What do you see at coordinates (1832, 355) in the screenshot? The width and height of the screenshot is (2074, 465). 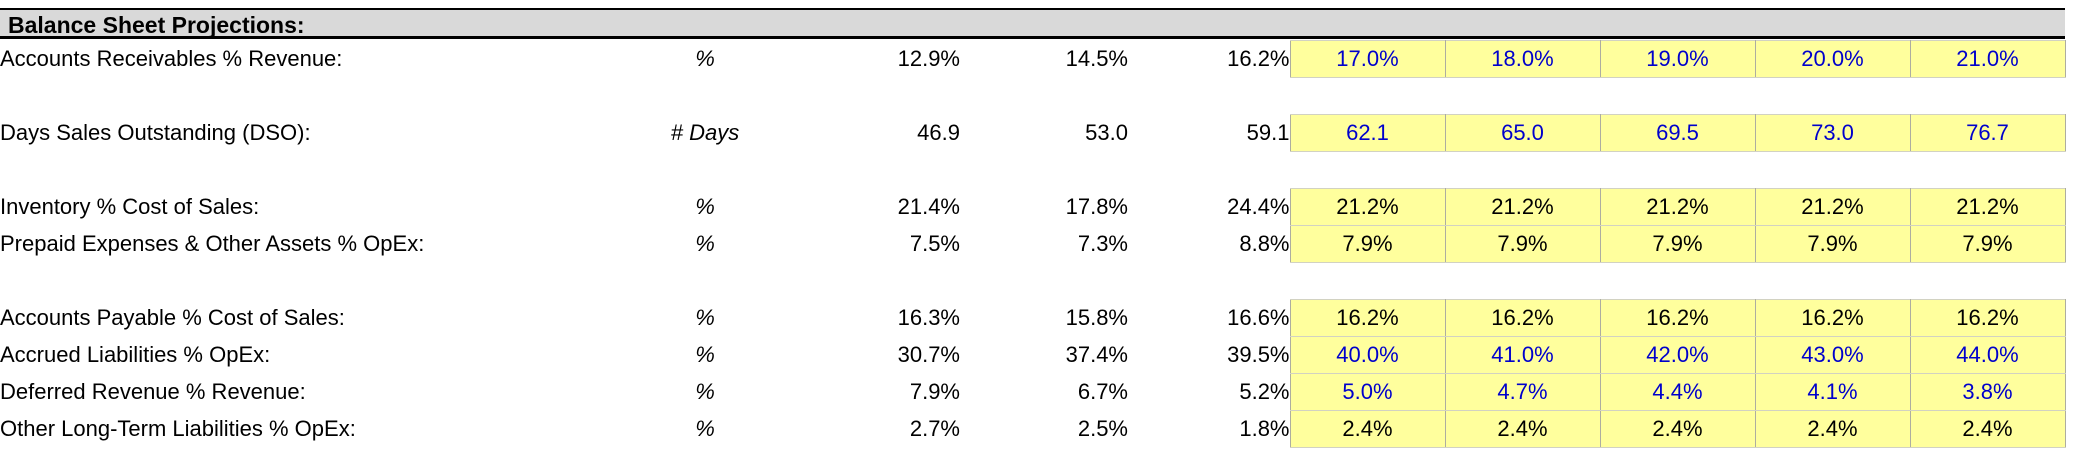 I see `projection-input-cell: 43.0%` at bounding box center [1832, 355].